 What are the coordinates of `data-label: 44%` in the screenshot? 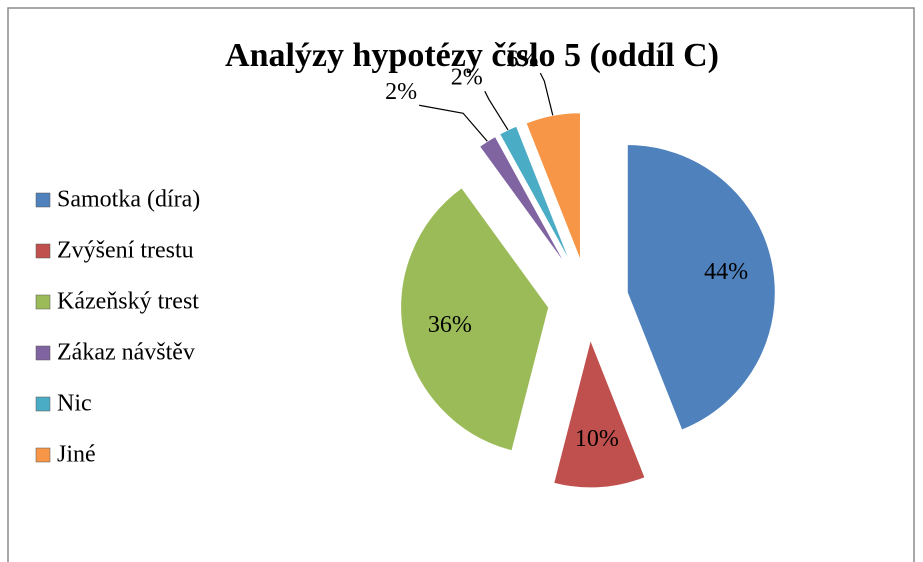 It's located at (726, 272).